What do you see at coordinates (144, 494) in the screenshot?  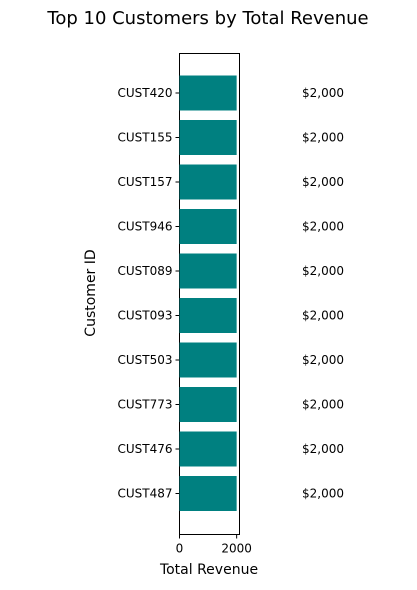 I see `y-tick-label: CUST487` at bounding box center [144, 494].